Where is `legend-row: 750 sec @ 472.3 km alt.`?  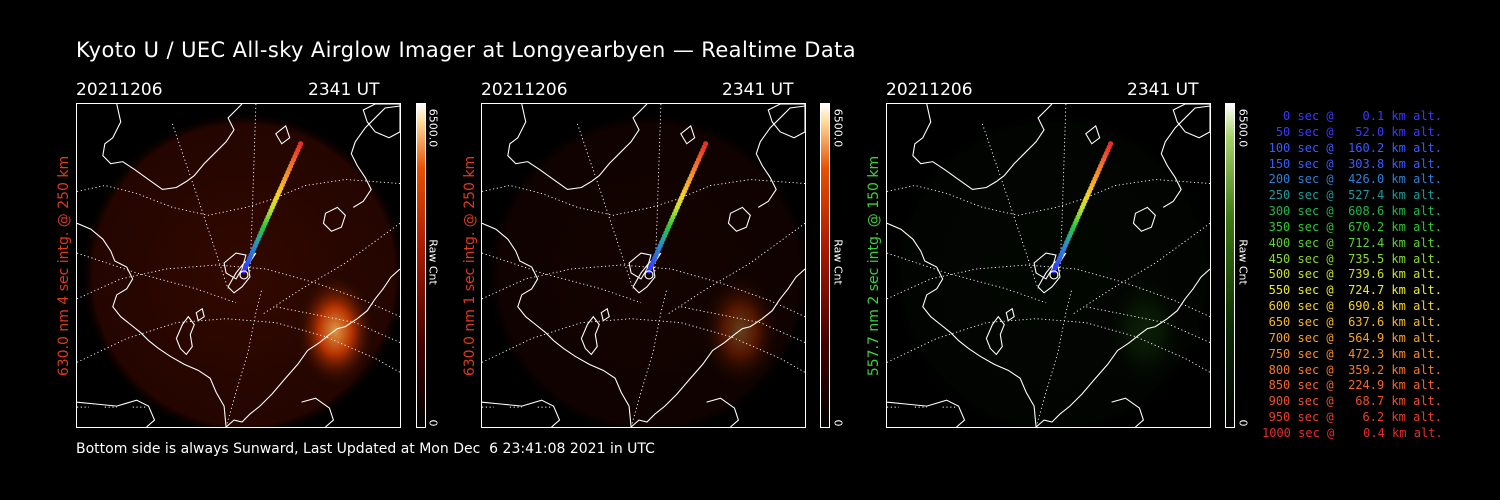
legend-row: 750 sec @ 472.3 km alt. is located at coordinates (1355, 353).